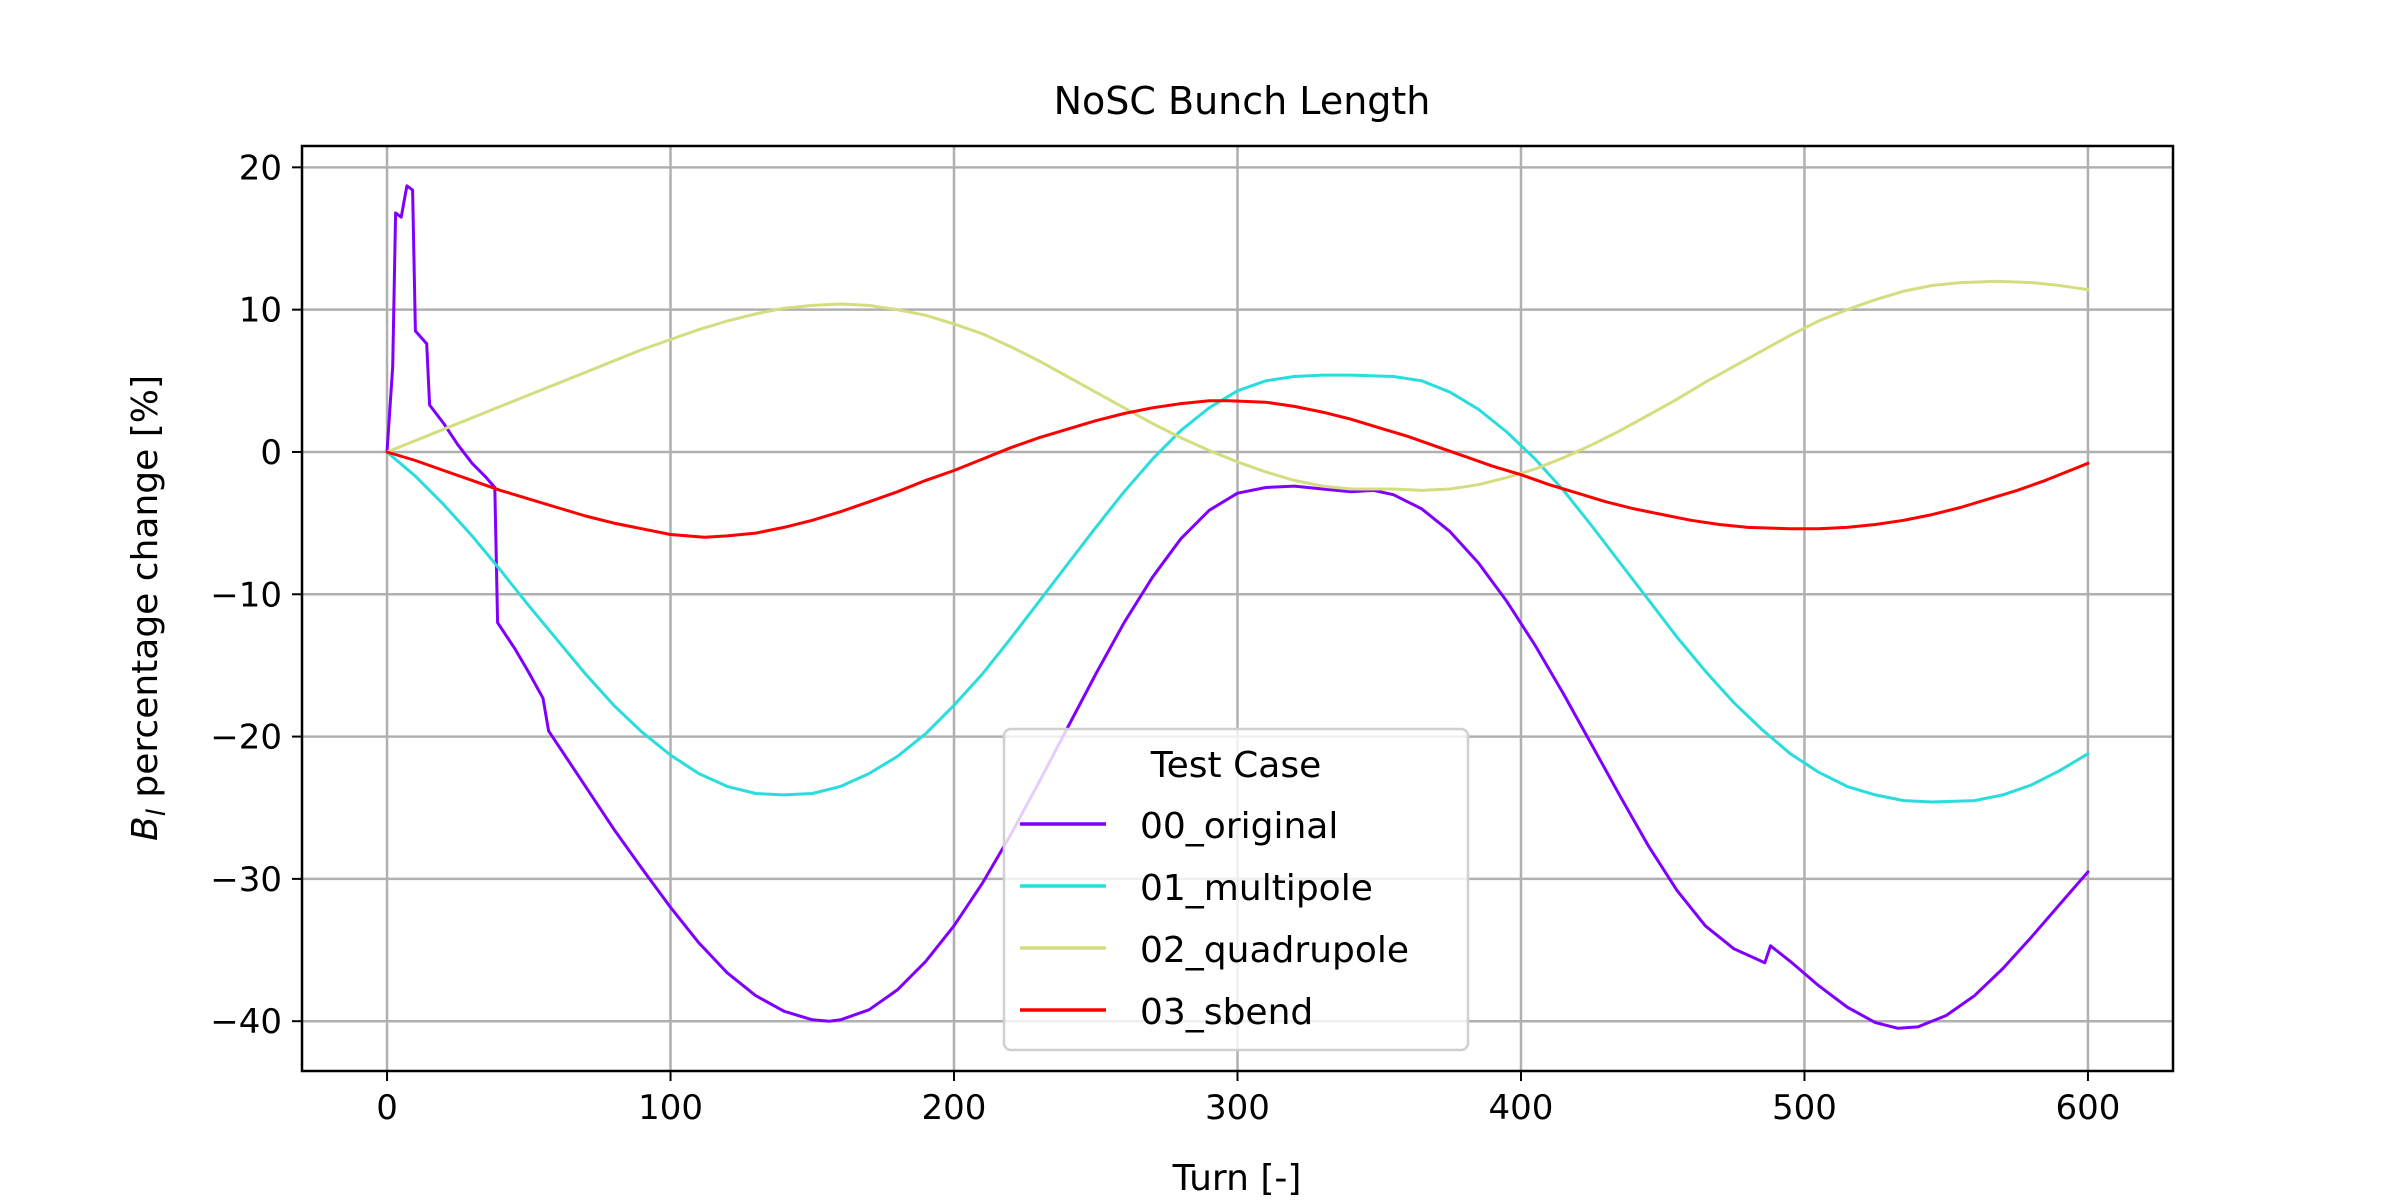 This screenshot has width=2400, height=1200. I want to click on y-axis-label: Bl percentage change [%], so click(148, 608).